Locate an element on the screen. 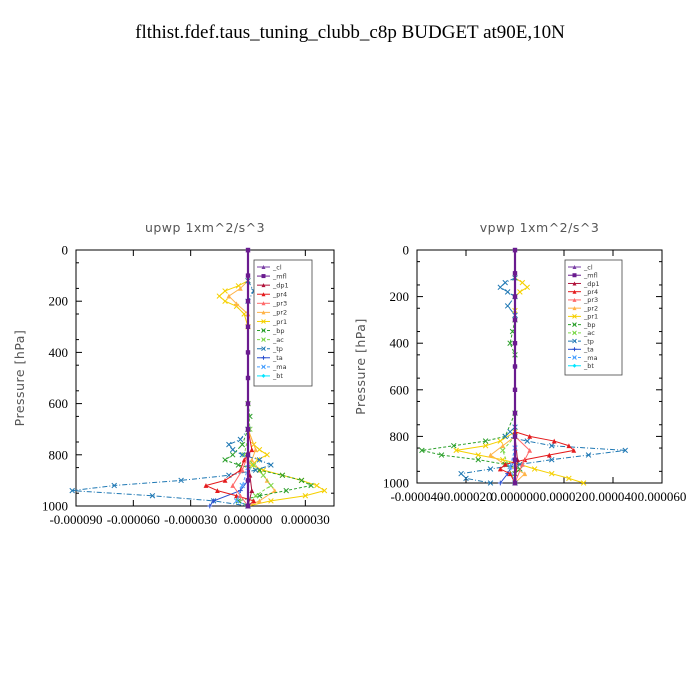 Image resolution: width=700 pixels, height=700 pixels. legend-label: _tp is located at coordinates (277, 349).